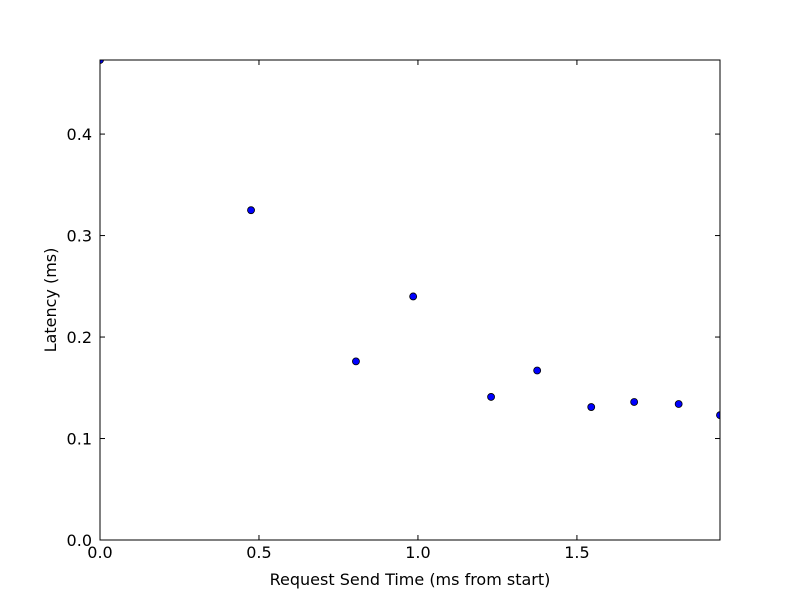  What do you see at coordinates (410, 579) in the screenshot?
I see `x-axis-label: Request Send Time (ms from start)` at bounding box center [410, 579].